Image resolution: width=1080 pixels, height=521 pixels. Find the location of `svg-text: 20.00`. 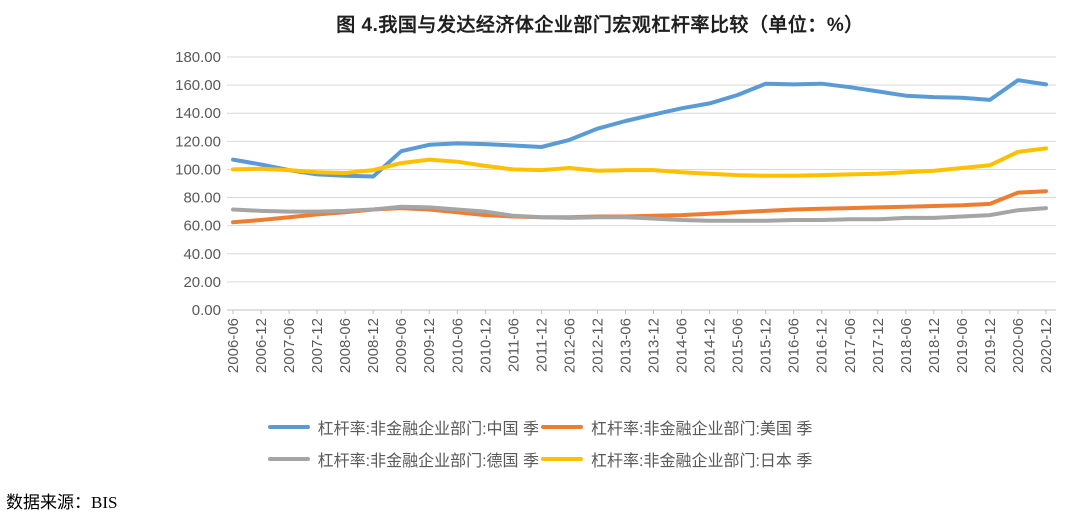

svg-text: 20.00 is located at coordinates (202, 282).